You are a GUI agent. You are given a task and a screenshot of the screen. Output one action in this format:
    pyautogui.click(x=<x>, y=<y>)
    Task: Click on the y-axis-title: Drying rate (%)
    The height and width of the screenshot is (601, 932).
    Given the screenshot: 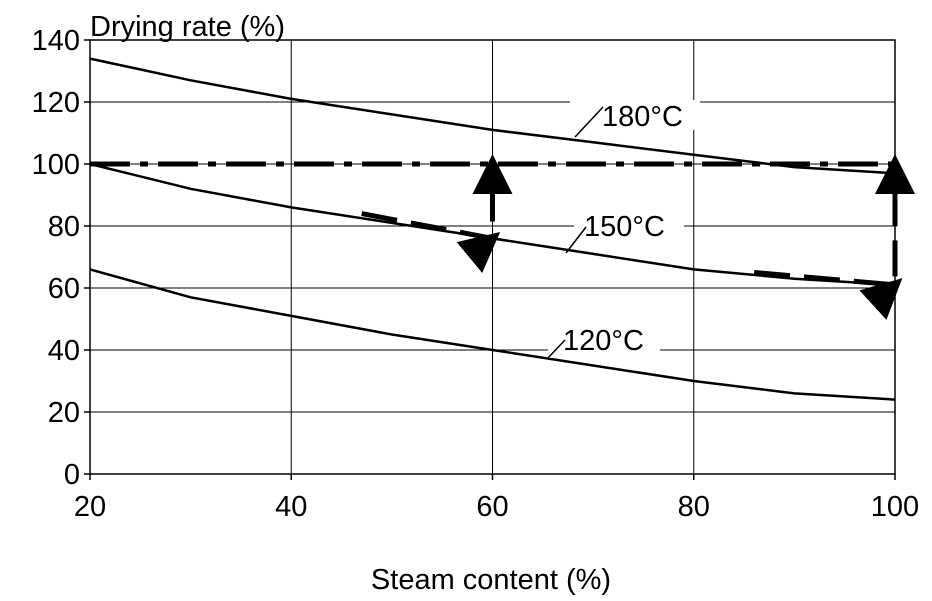 What is the action you would take?
    pyautogui.click(x=187, y=27)
    